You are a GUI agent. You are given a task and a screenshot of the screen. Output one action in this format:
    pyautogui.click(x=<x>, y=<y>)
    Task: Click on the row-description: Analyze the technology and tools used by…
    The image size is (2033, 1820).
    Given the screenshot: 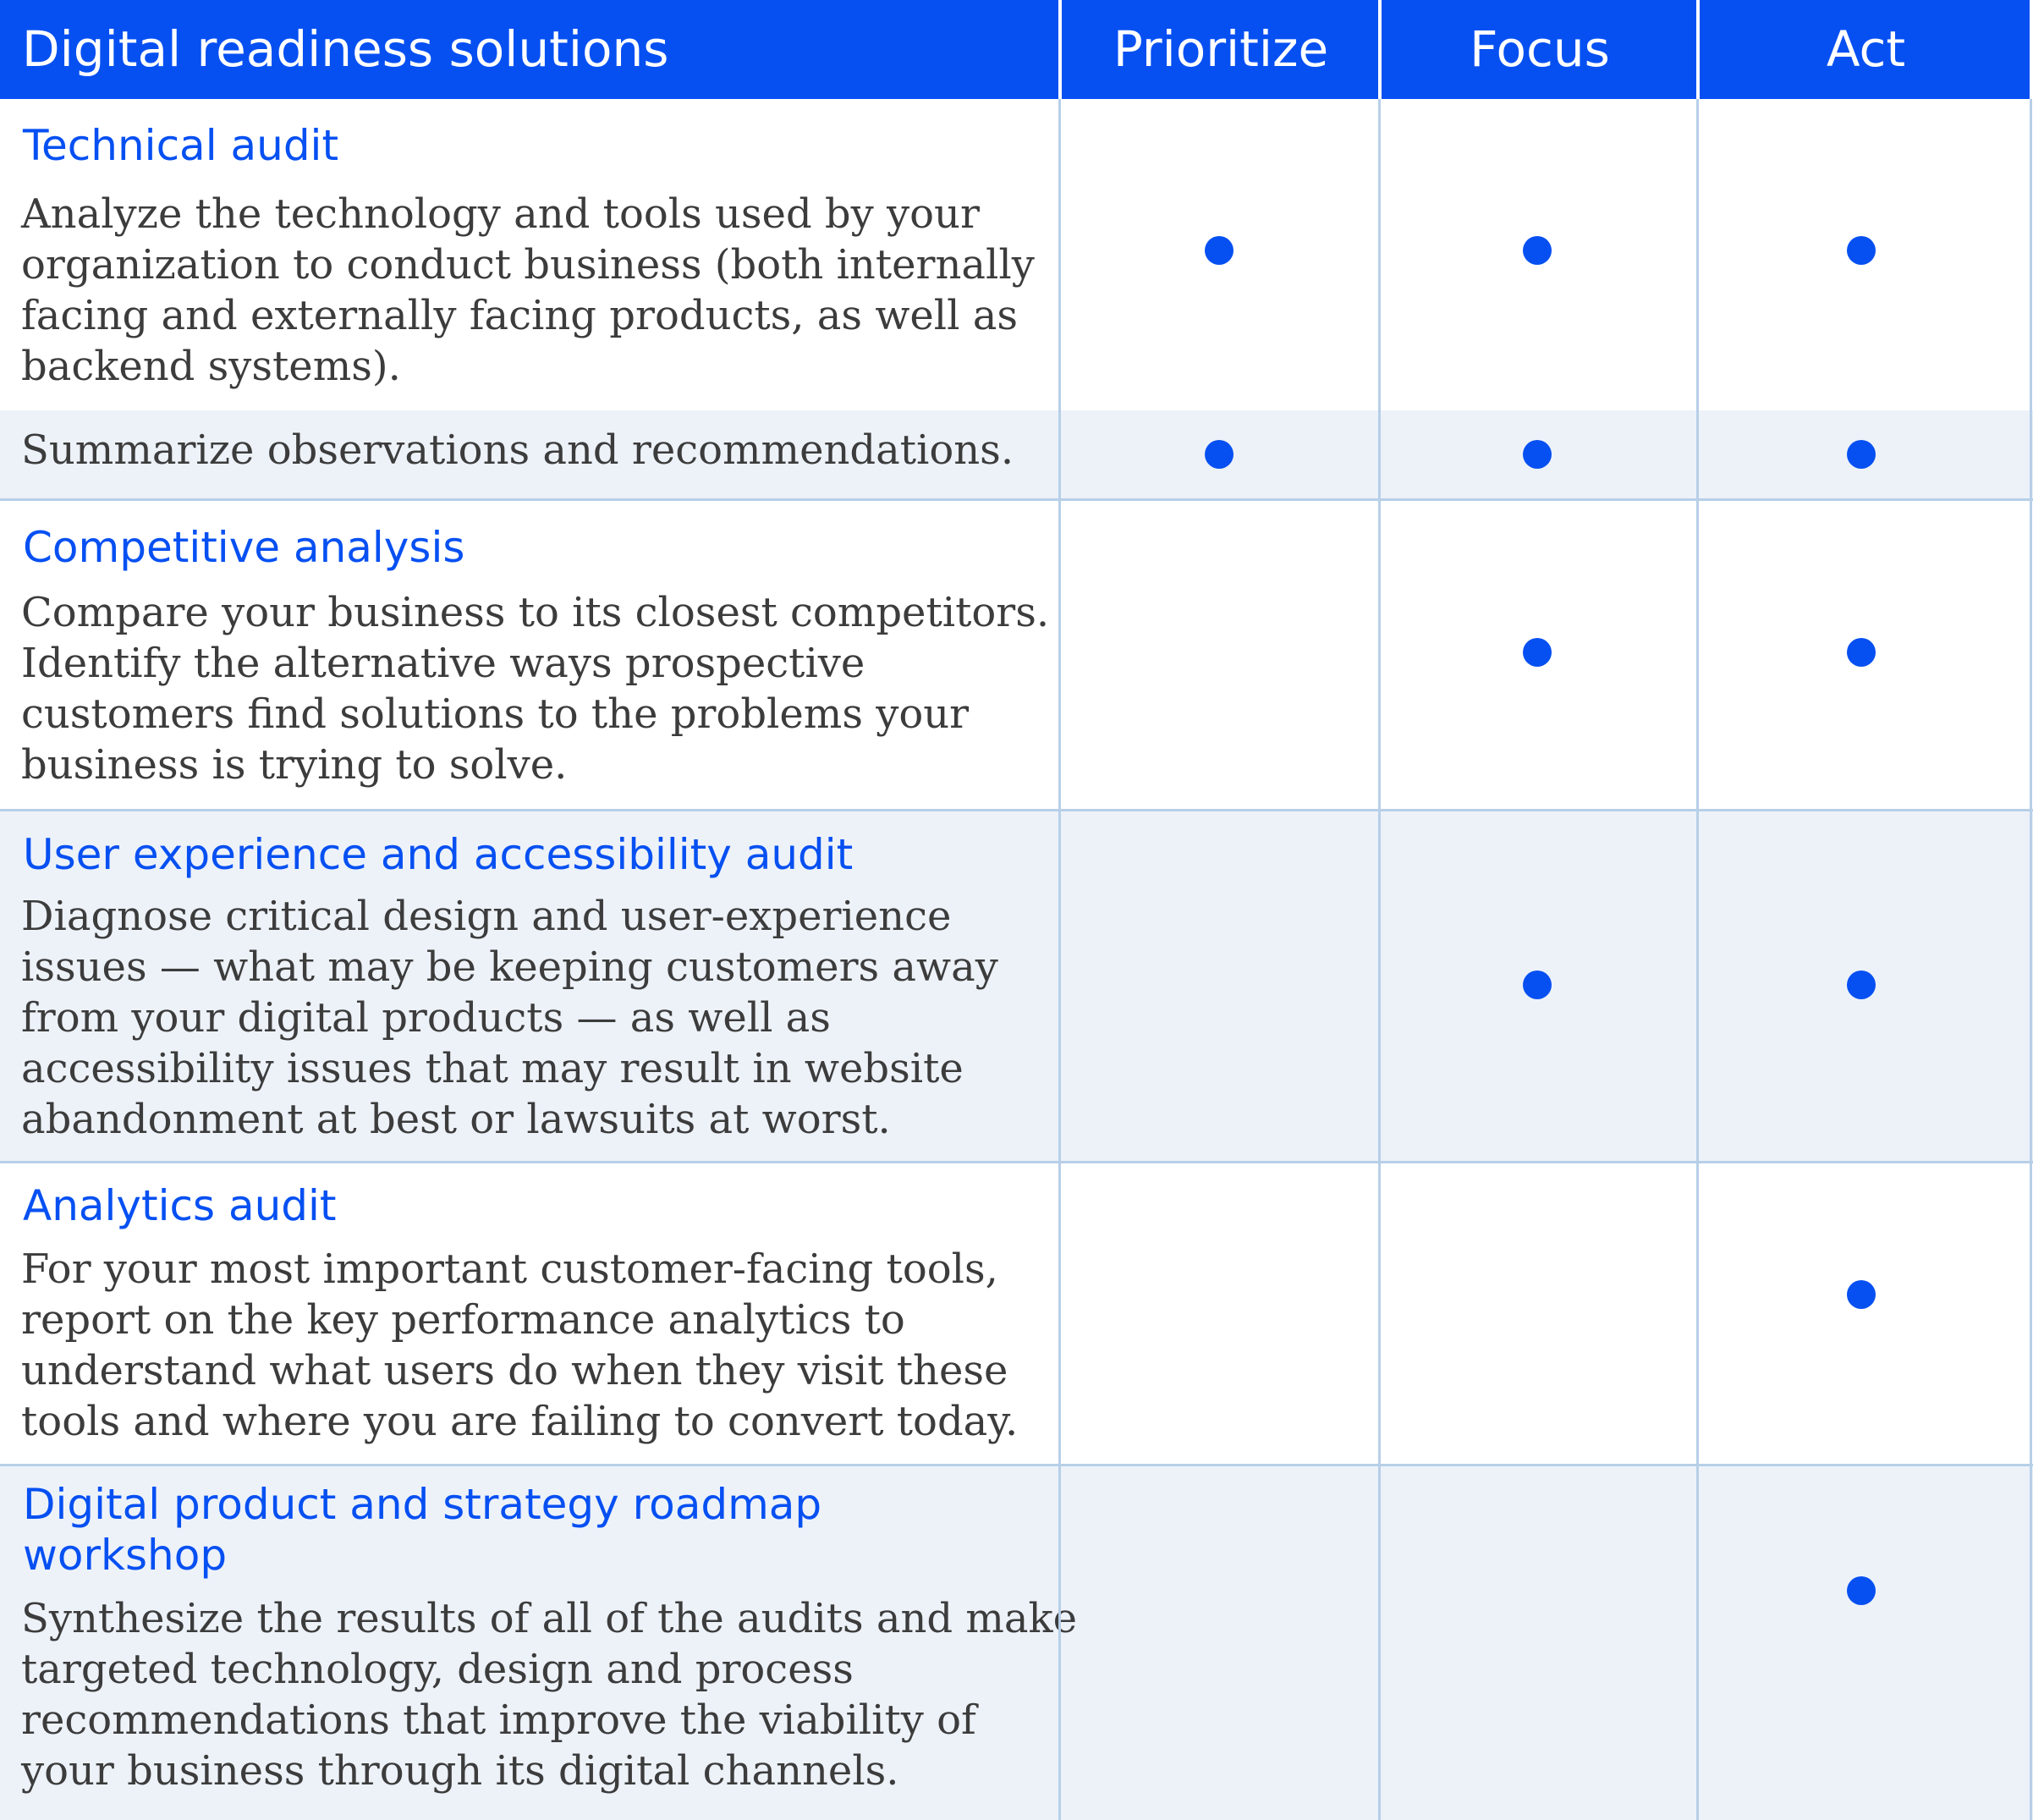 What is the action you would take?
    pyautogui.click(x=528, y=290)
    